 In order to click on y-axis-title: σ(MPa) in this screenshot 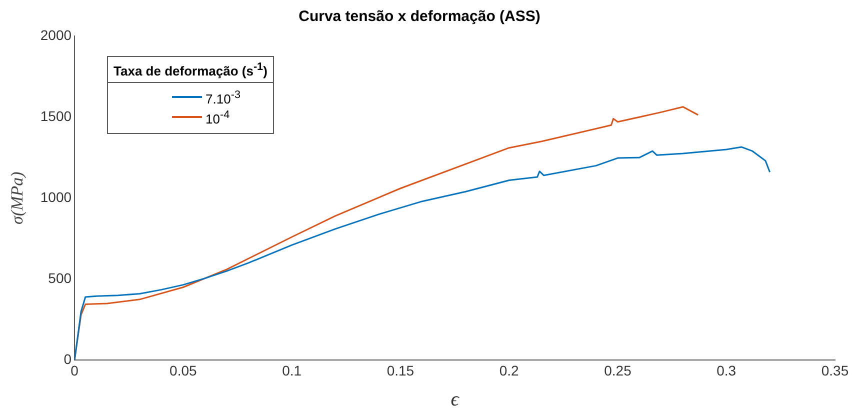, I will do `click(17, 197)`.